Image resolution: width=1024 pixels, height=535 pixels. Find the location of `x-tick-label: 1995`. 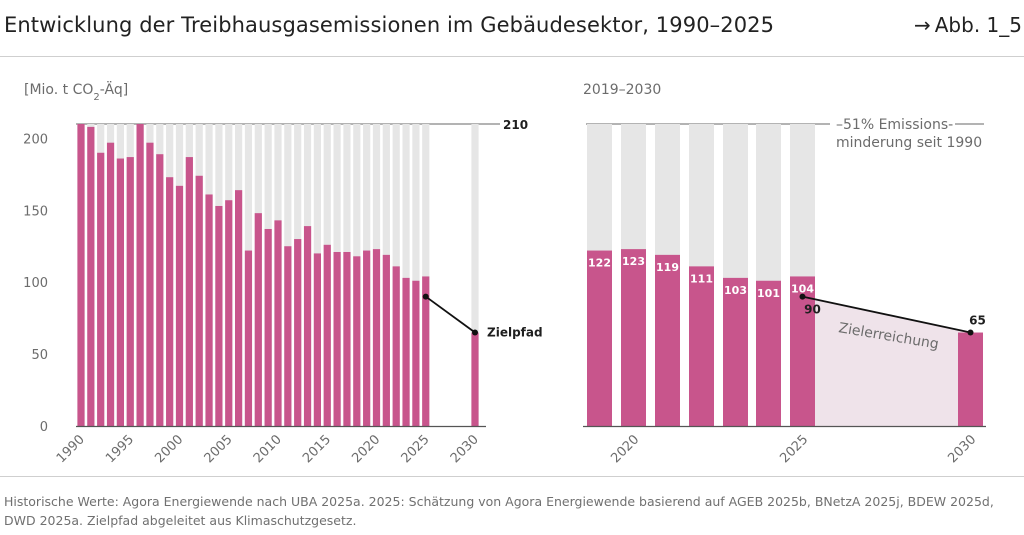

x-tick-label: 1995 is located at coordinates (120, 449).